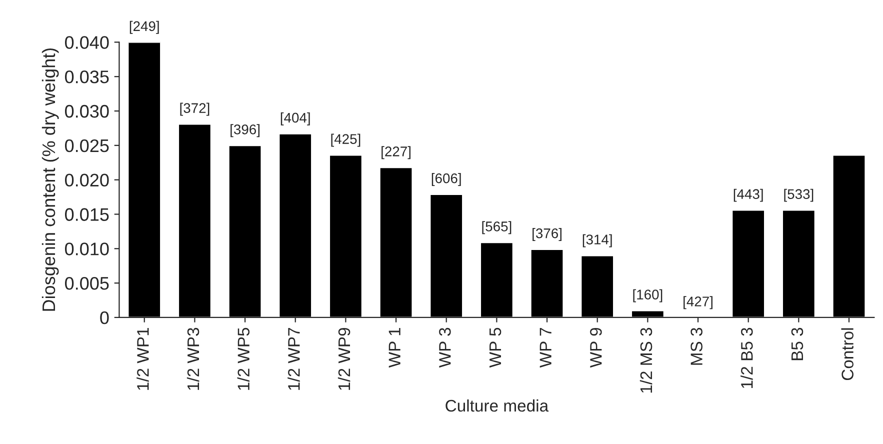 This screenshot has height=444, width=883. I want to click on x-tick-label: WP 5, so click(496, 348).